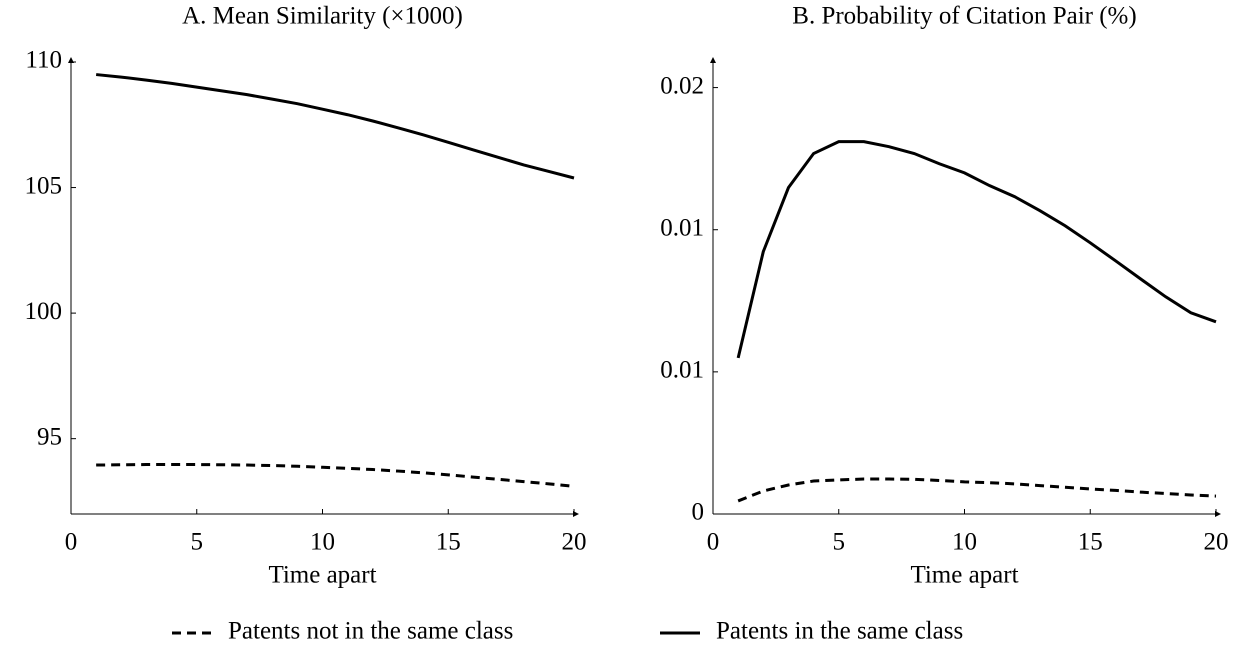  Describe the element at coordinates (964, 16) in the screenshot. I see `chart-title: B. Probability of Citation Pair (%)` at that location.